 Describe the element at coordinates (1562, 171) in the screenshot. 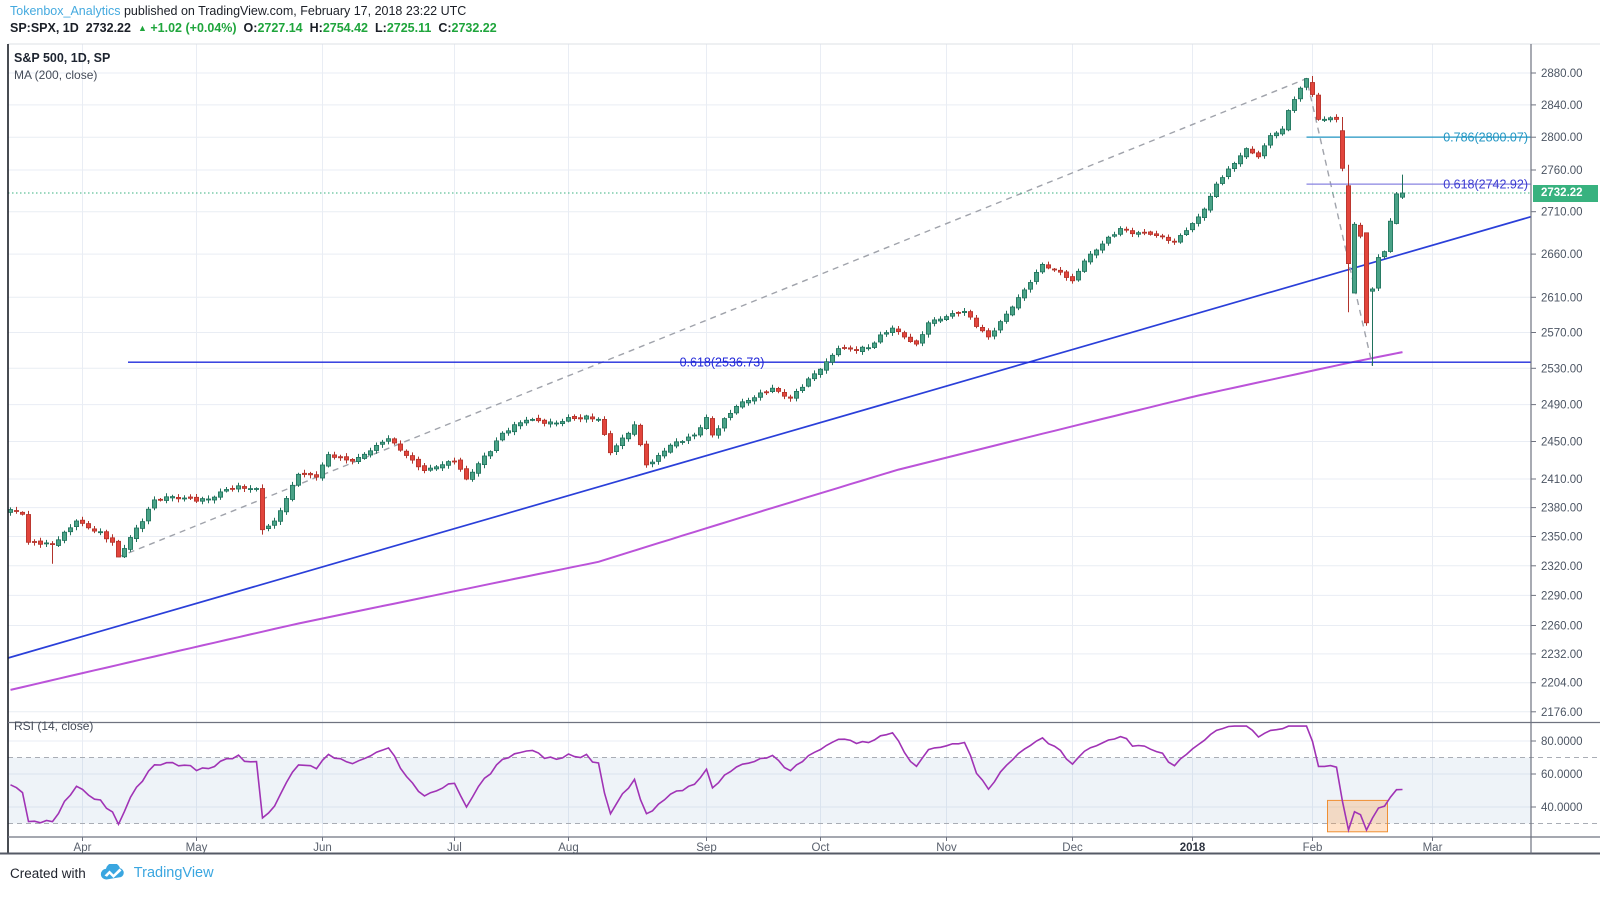

I see `price-tick-label: 2760.00` at that location.